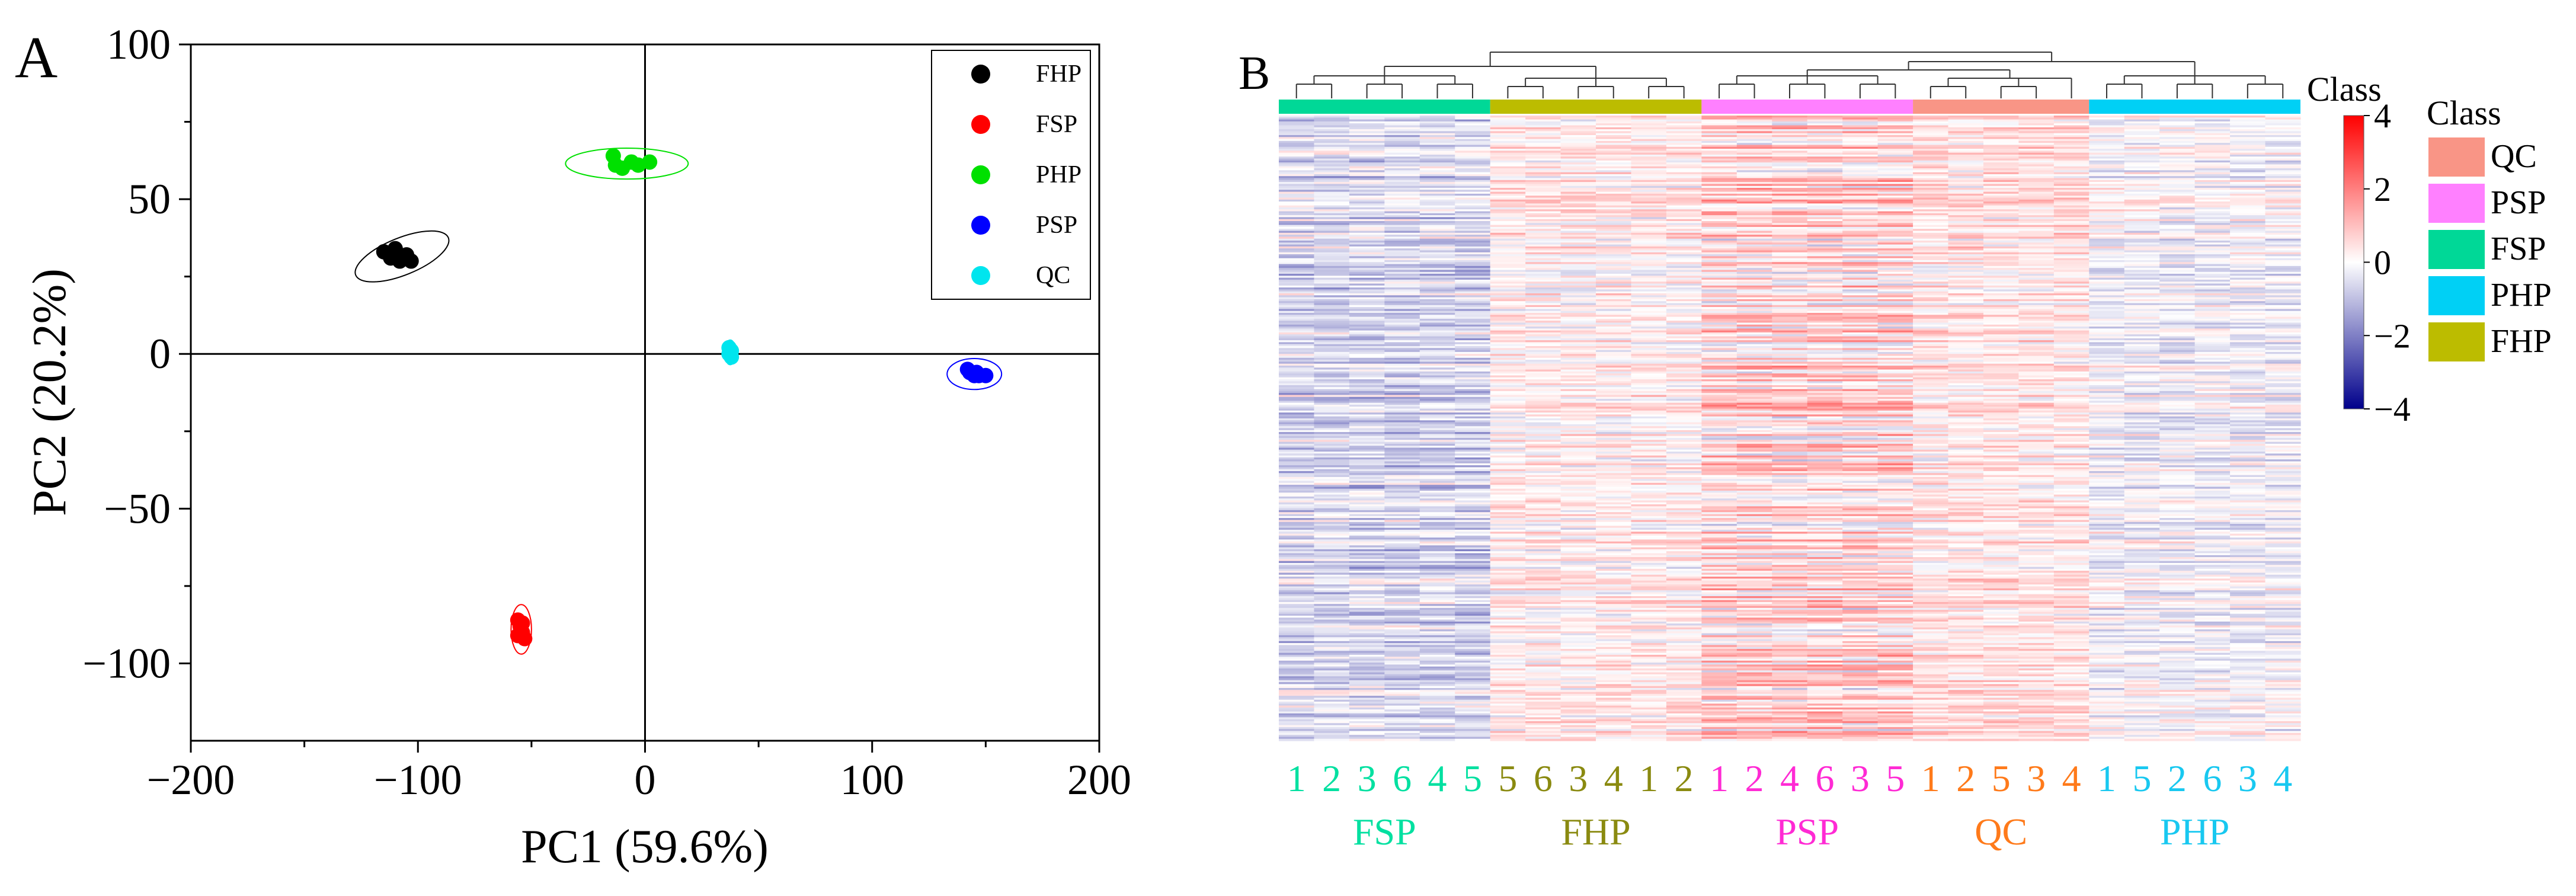  I want to click on legend-marker, so click(980, 124).